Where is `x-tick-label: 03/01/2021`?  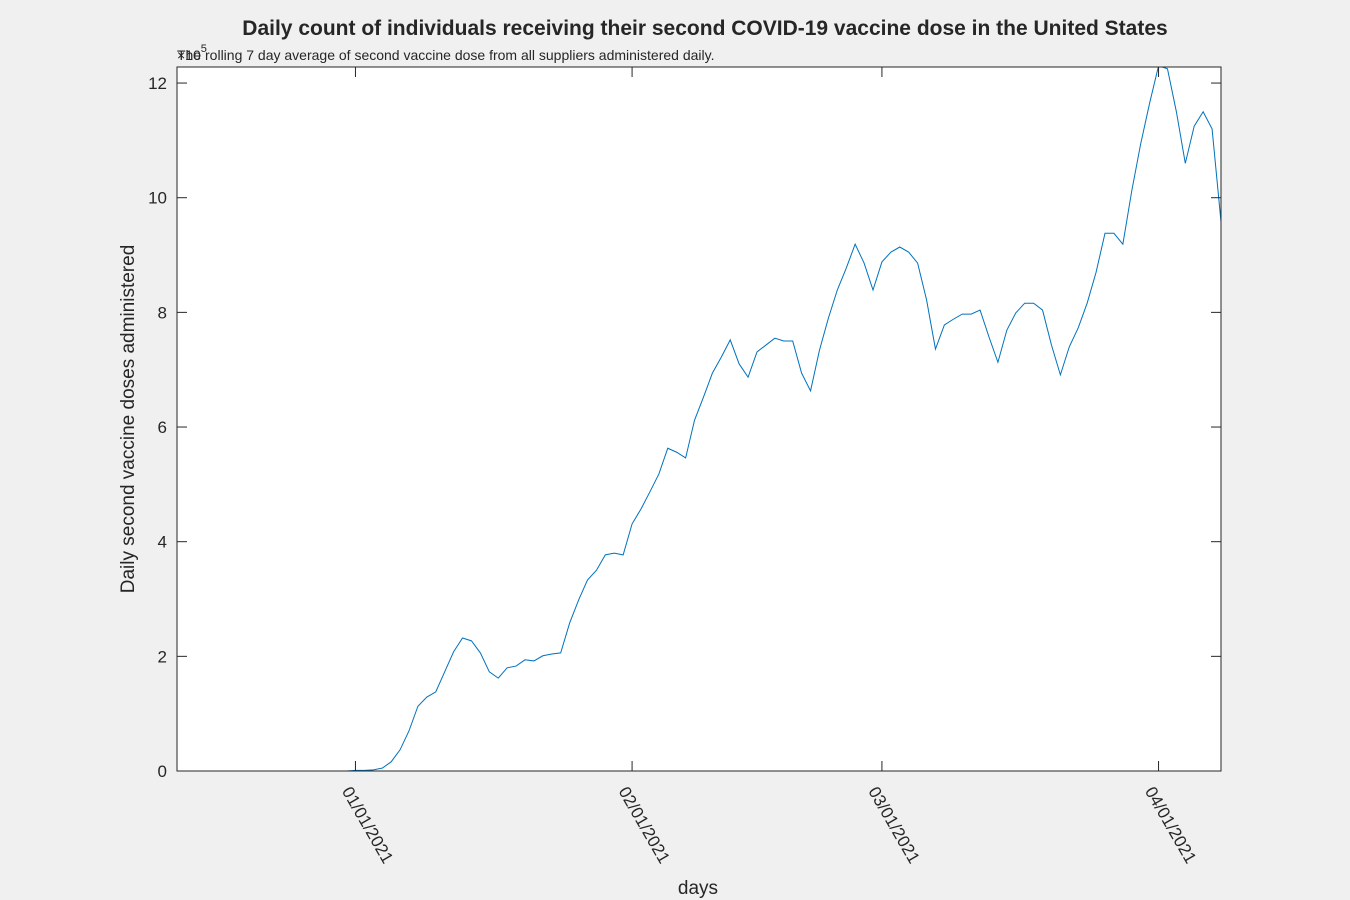
x-tick-label: 03/01/2021 is located at coordinates (893, 825).